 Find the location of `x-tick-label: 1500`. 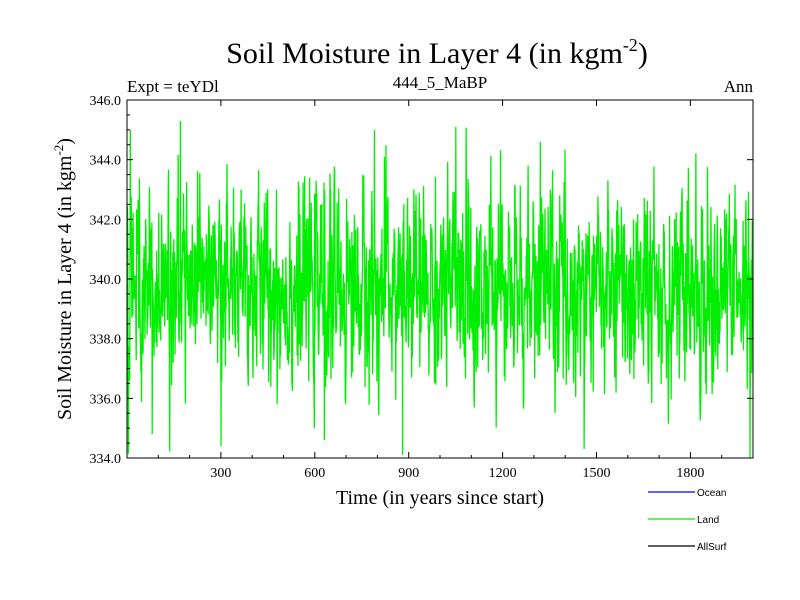

x-tick-label: 1500 is located at coordinates (597, 473).